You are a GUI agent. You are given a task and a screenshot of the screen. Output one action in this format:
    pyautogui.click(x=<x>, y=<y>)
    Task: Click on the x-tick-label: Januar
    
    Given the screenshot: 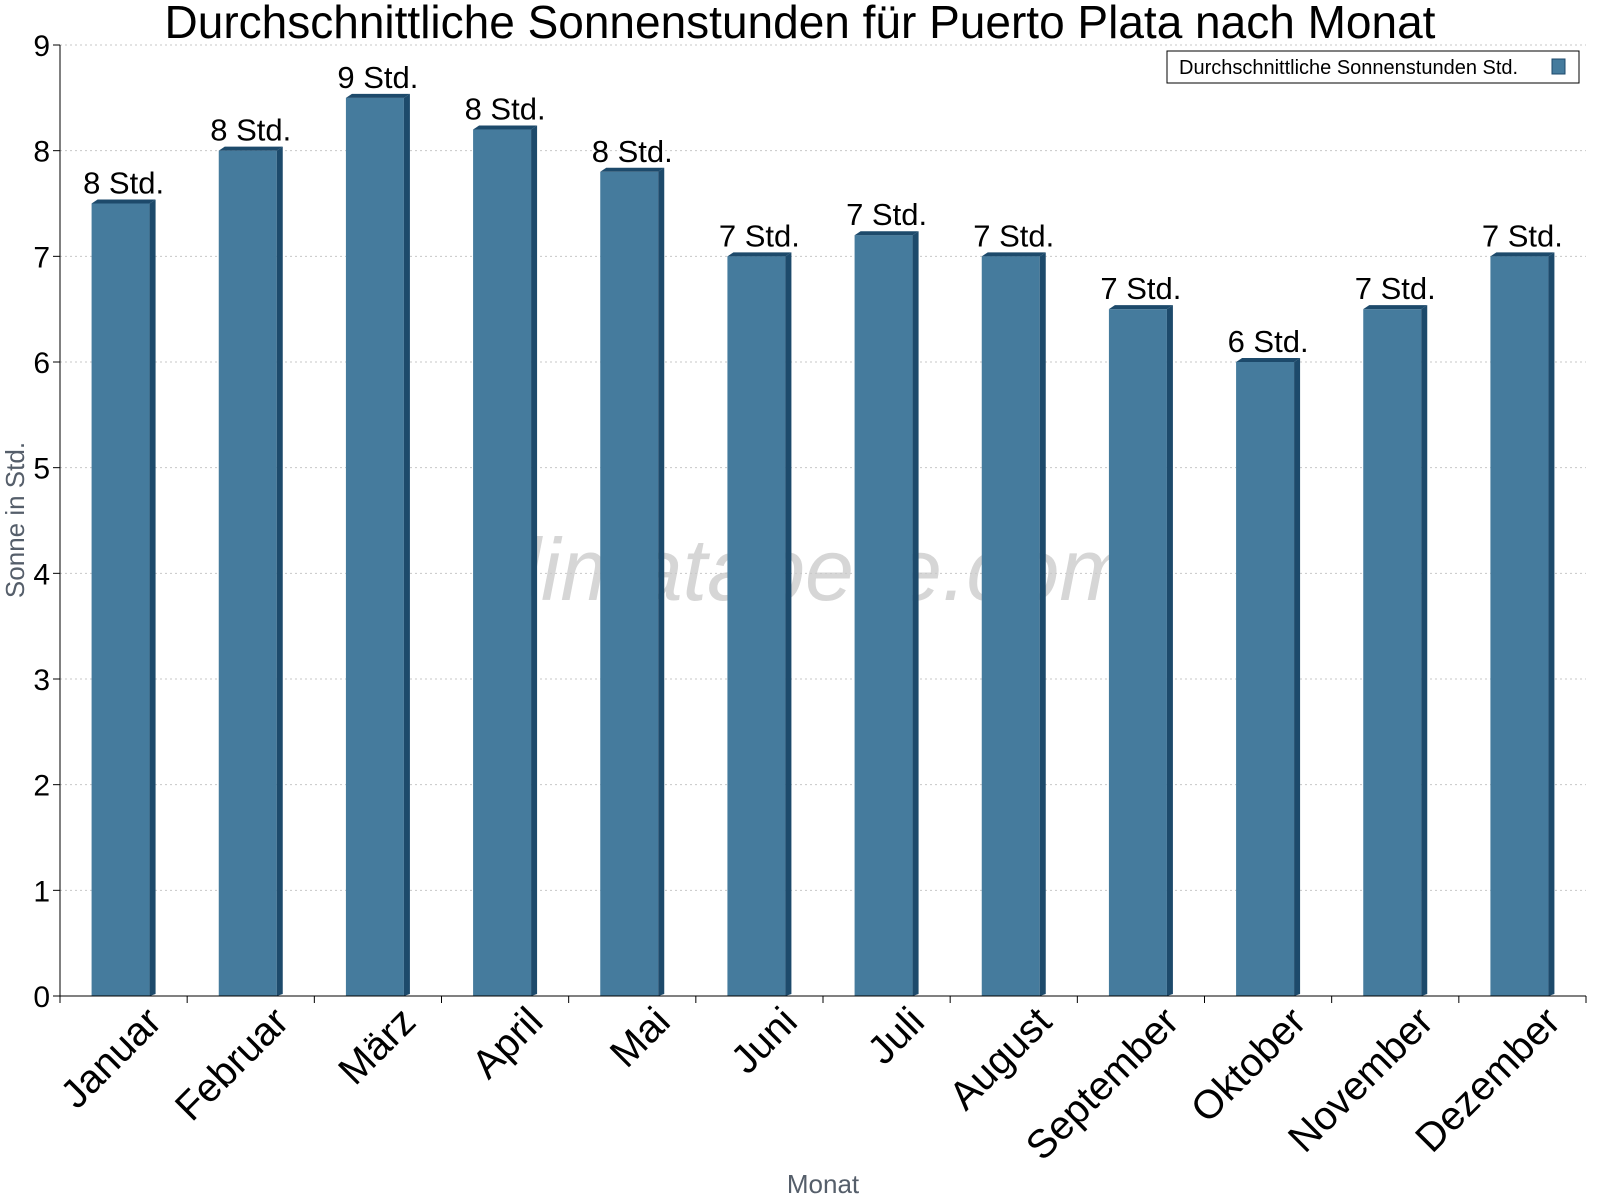 What is the action you would take?
    pyautogui.click(x=111, y=1058)
    